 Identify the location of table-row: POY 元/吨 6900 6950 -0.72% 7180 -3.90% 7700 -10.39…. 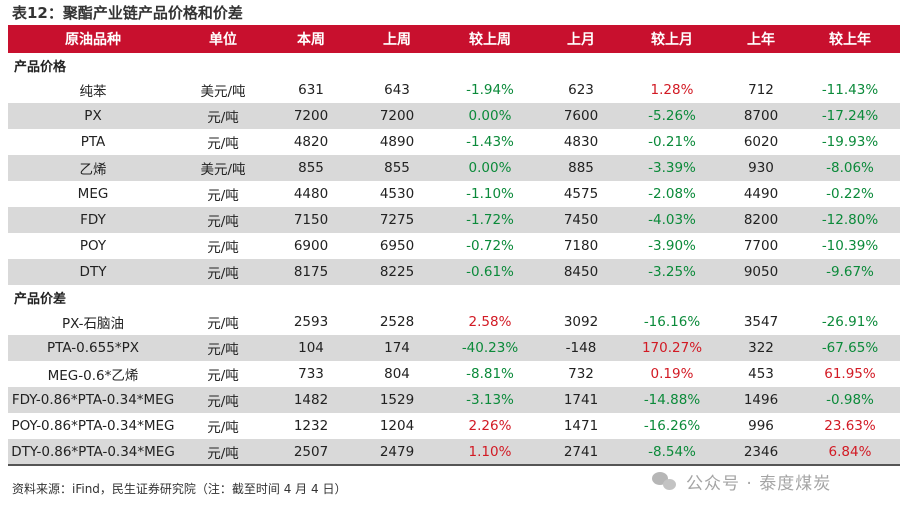
(454, 246).